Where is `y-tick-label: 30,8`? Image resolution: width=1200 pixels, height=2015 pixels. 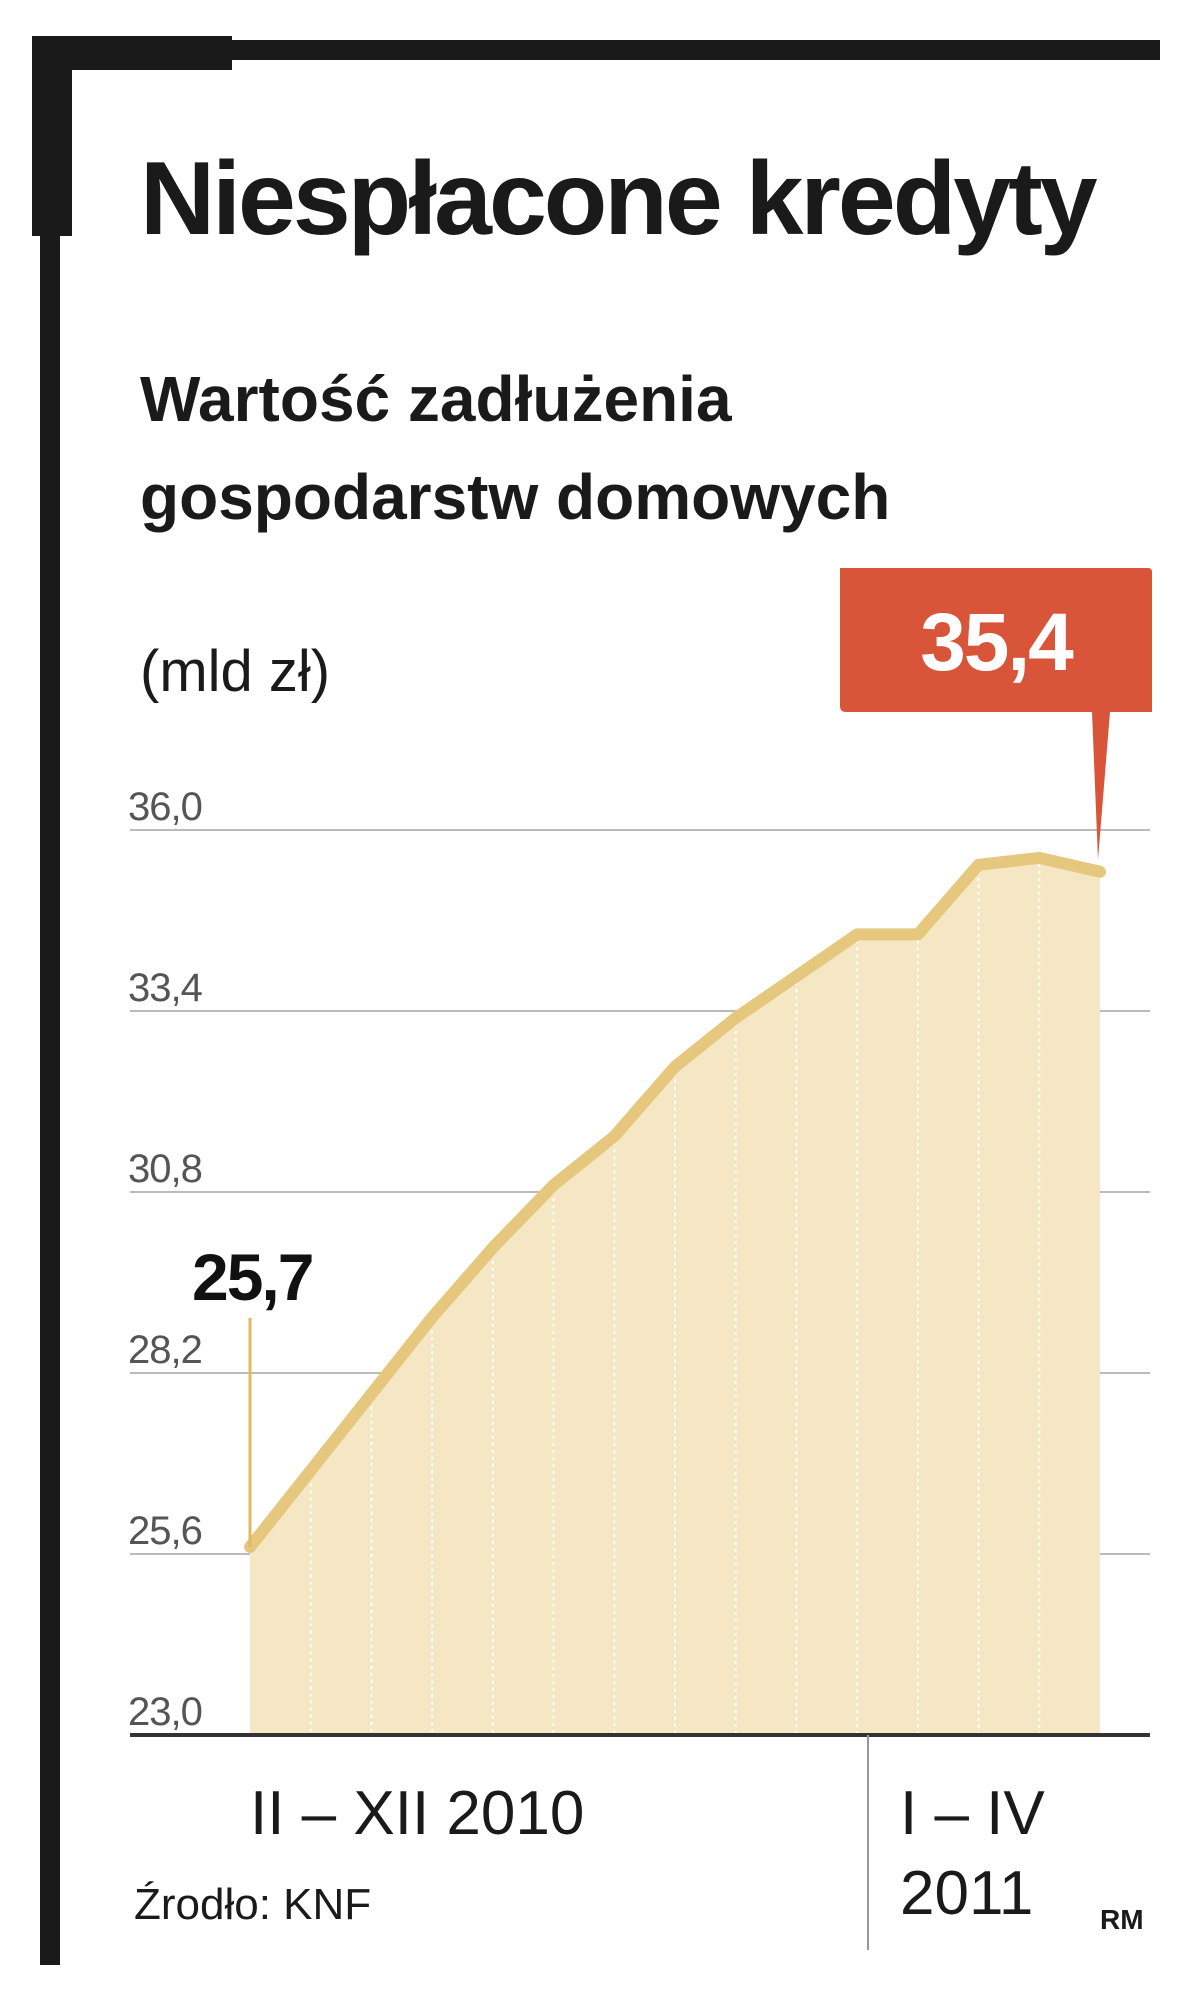 y-tick-label: 30,8 is located at coordinates (165, 1169).